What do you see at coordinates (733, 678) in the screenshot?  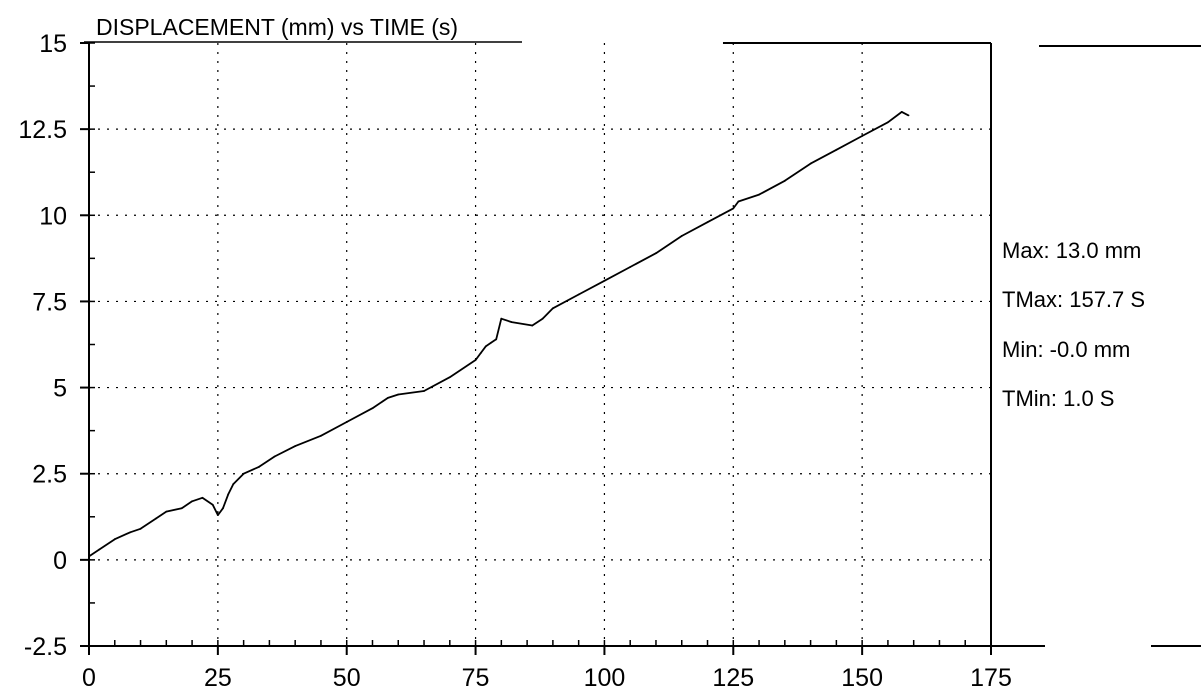 I see `x-tick-label: 125` at bounding box center [733, 678].